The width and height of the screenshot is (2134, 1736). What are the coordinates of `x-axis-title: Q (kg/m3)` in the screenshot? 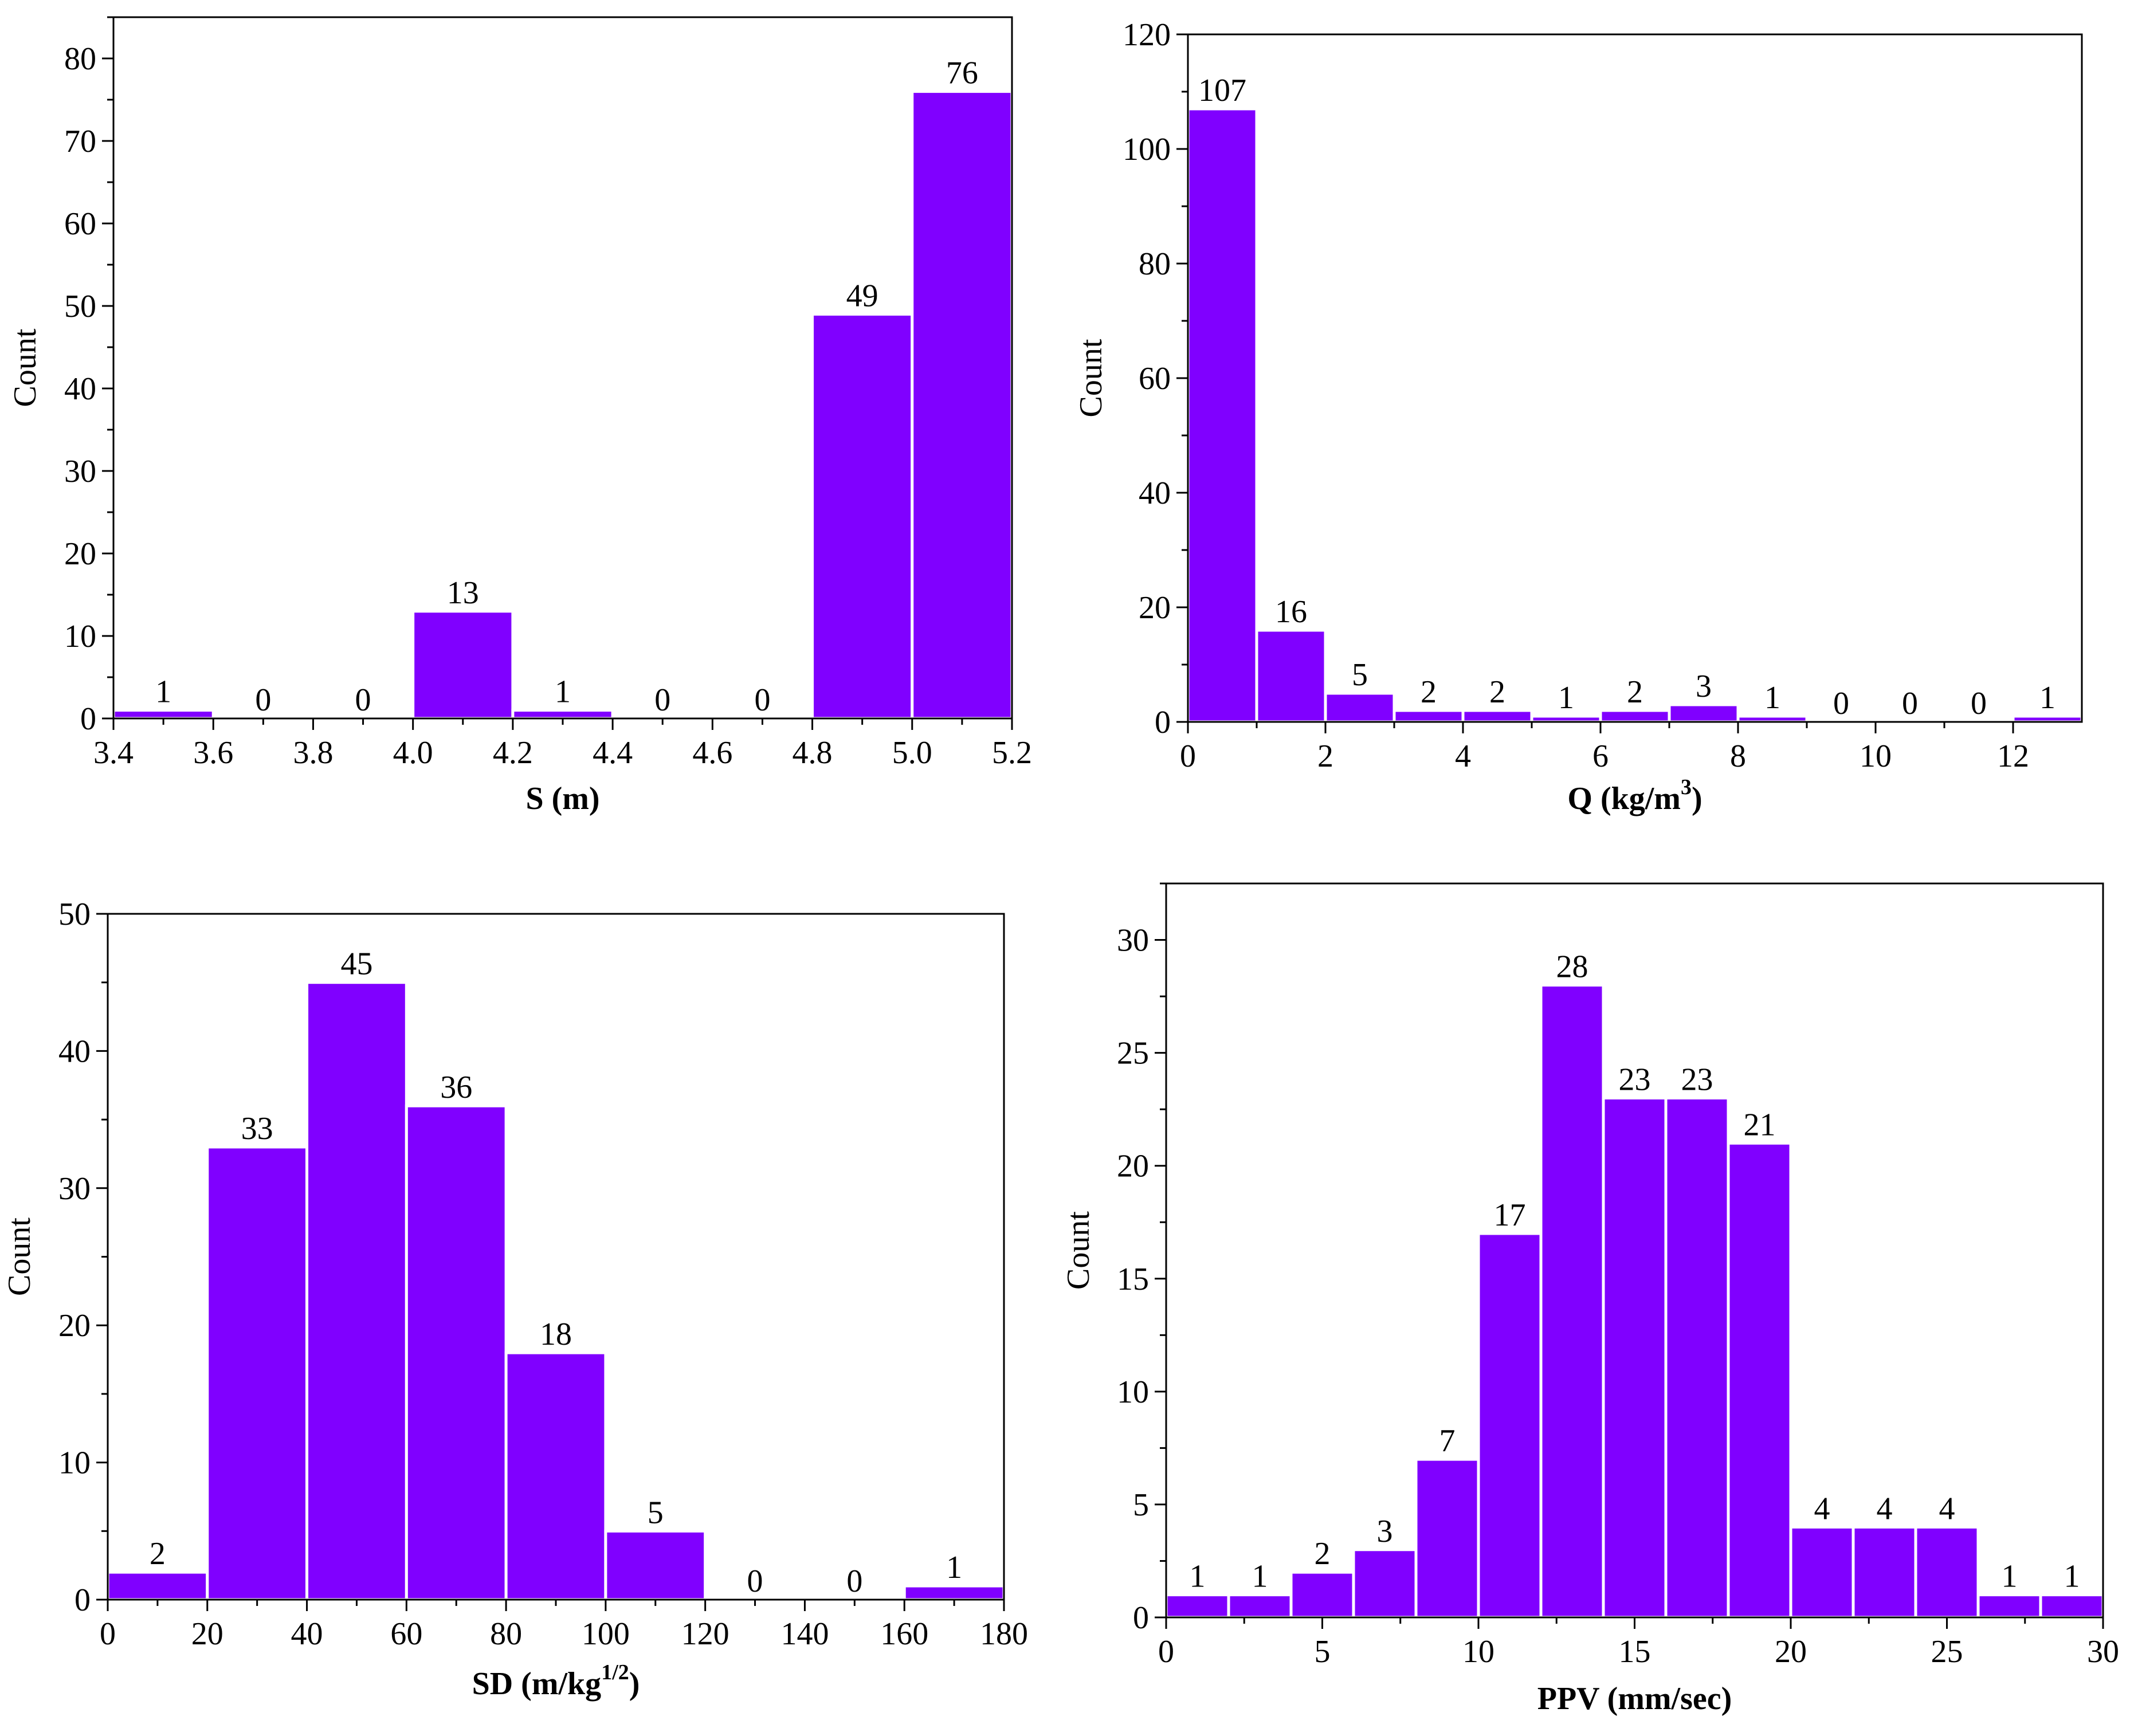 It's located at (1634, 795).